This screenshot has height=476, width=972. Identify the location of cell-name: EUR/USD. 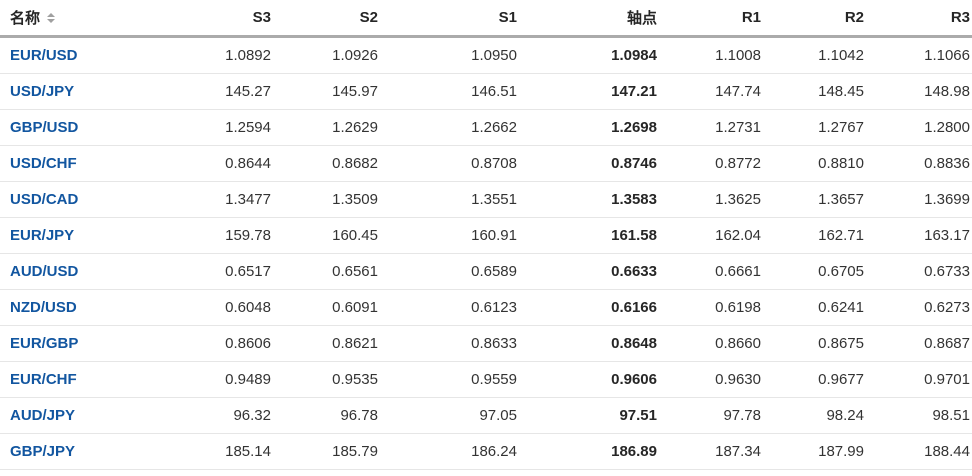
(83, 55).